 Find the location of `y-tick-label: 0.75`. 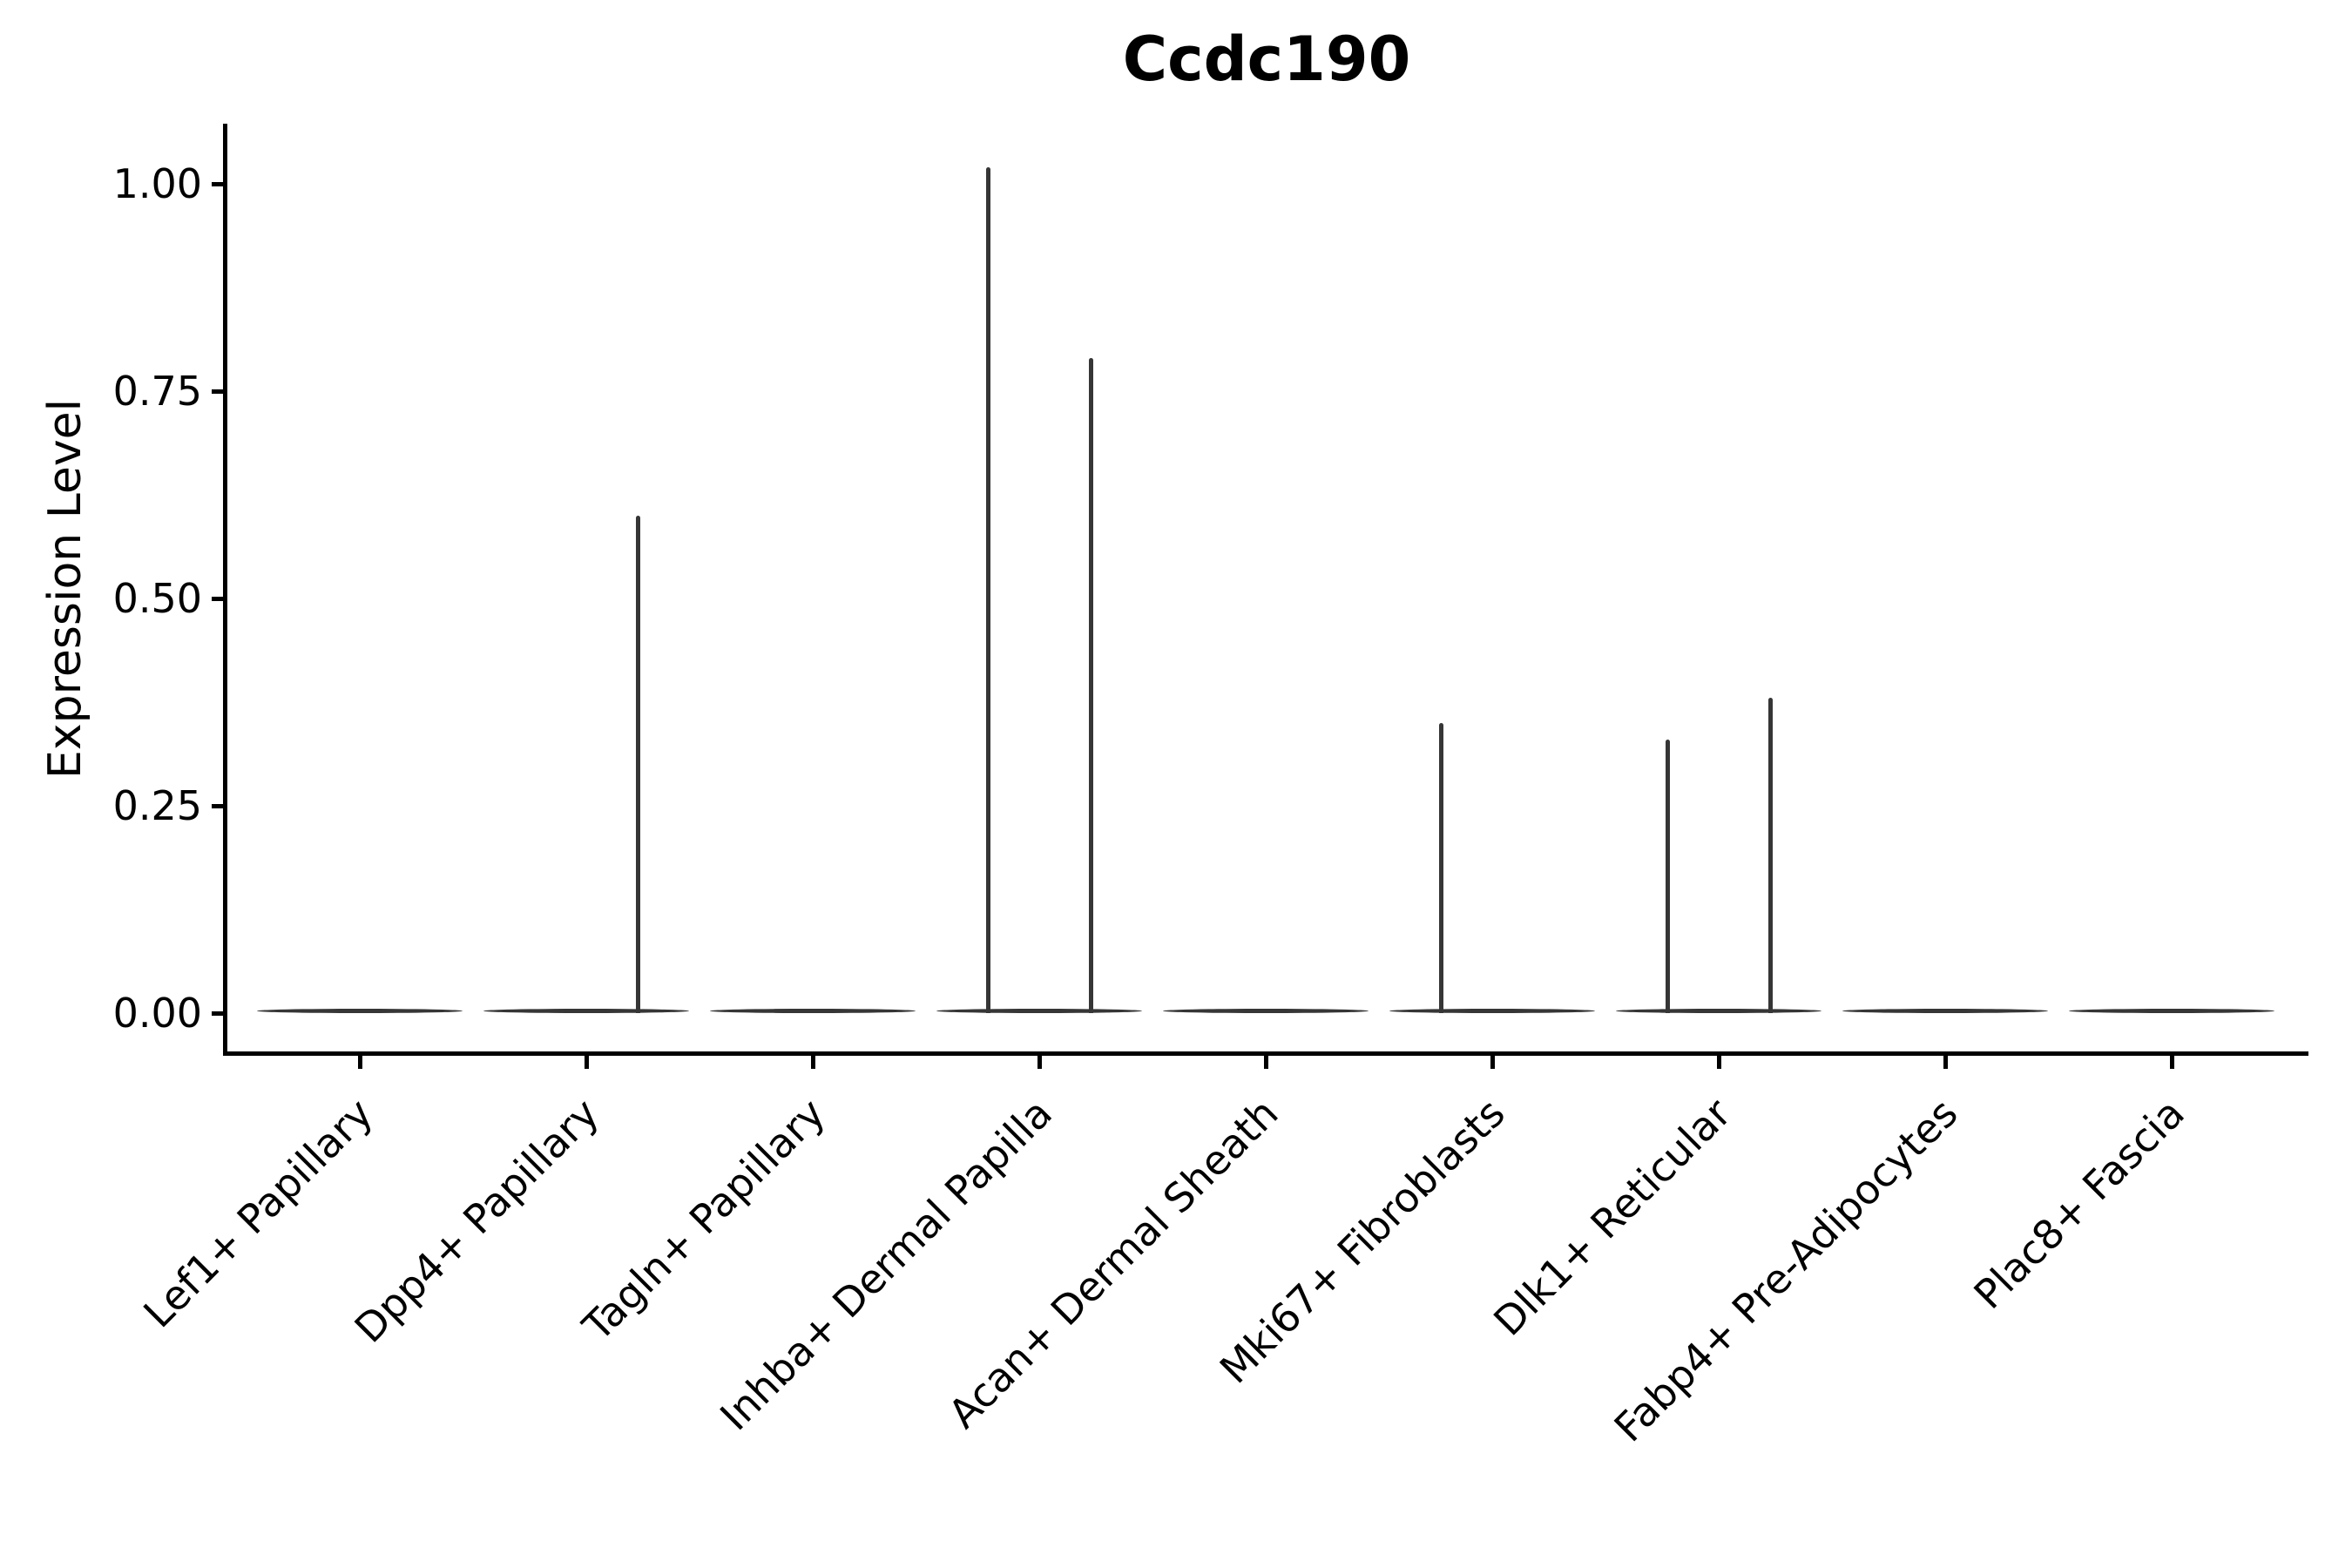

y-tick-label: 0.75 is located at coordinates (157, 391).